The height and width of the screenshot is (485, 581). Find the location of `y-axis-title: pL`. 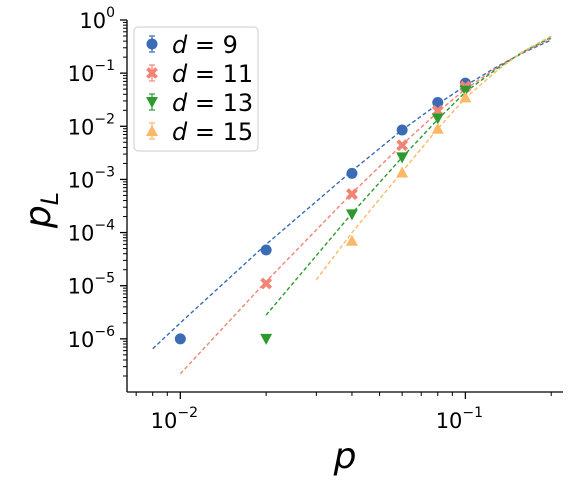

y-axis-title: pL is located at coordinates (41, 210).